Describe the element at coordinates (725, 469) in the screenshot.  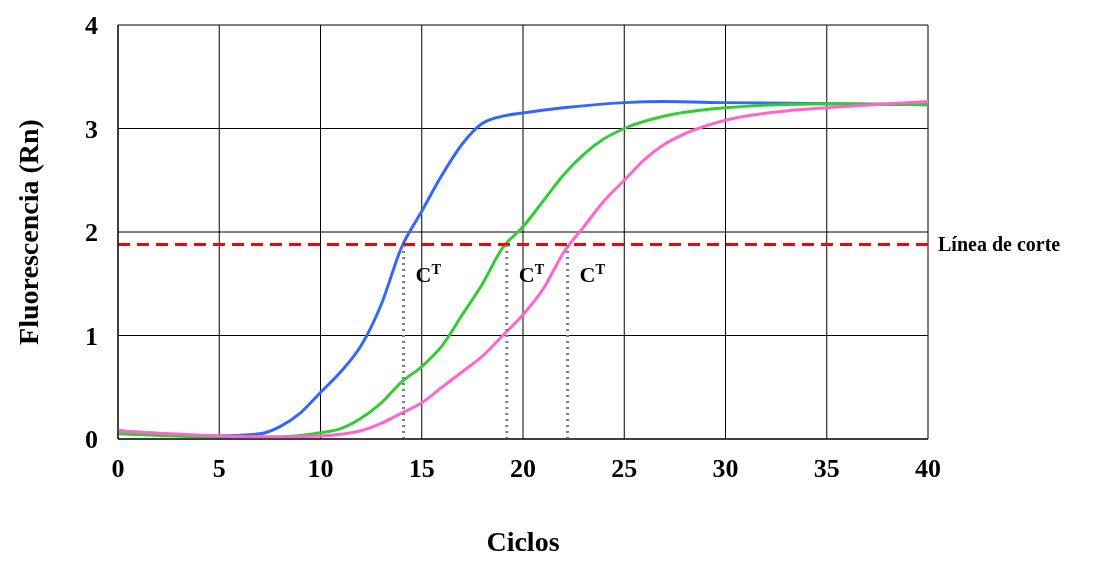
I see `x-tick-label: 30` at that location.